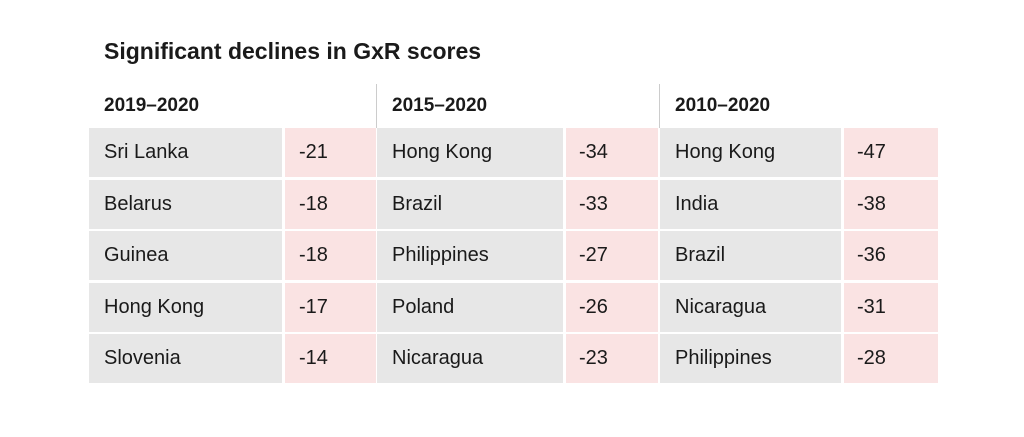 This screenshot has height=437, width=1024. Describe the element at coordinates (152, 105) in the screenshot. I see `period-header: 2019–2020` at that location.